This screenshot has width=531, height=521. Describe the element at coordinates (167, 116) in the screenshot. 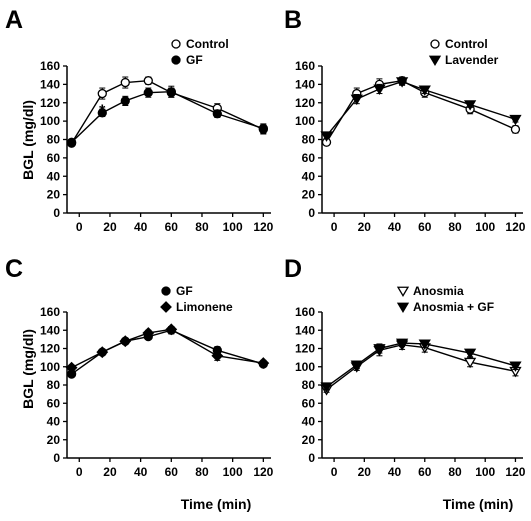

I see `series-gf` at that location.